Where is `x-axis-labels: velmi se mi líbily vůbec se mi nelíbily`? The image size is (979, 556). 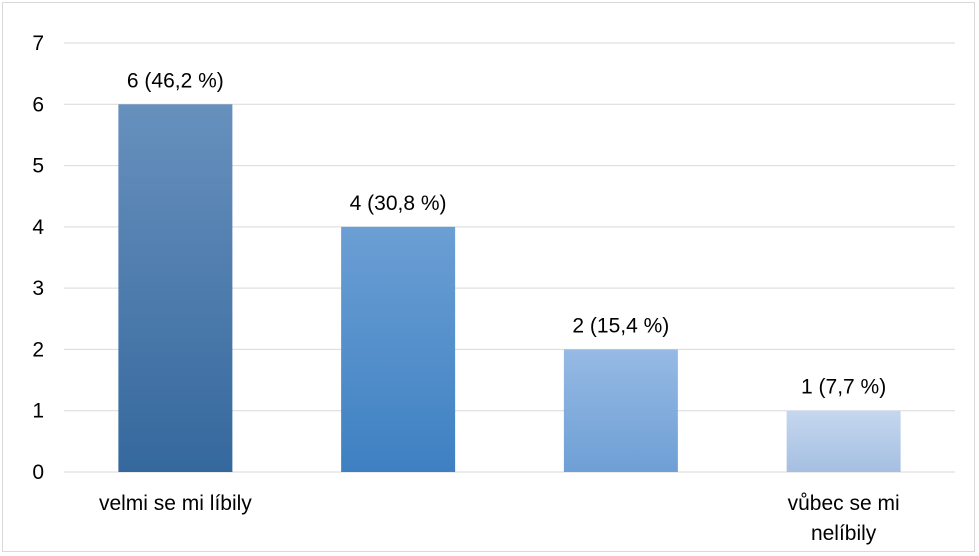
x-axis-labels: velmi se mi líbily vůbec se mi nelíbily is located at coordinates (499, 518).